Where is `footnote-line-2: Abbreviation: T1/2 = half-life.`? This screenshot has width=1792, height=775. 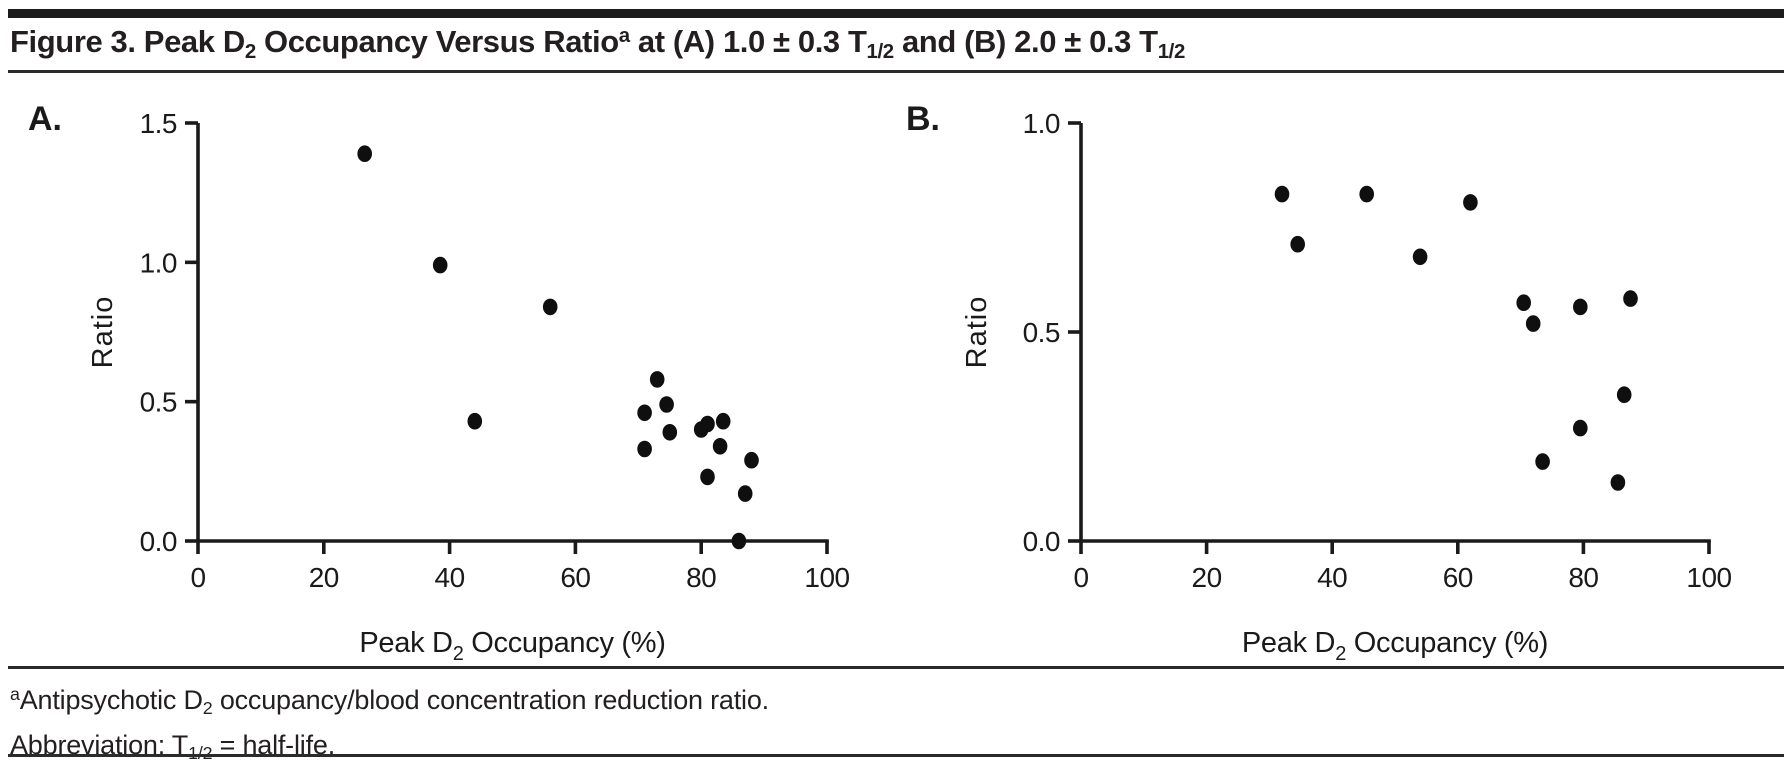
footnote-line-2: Abbreviation: T1/2 = half-life. is located at coordinates (172, 746).